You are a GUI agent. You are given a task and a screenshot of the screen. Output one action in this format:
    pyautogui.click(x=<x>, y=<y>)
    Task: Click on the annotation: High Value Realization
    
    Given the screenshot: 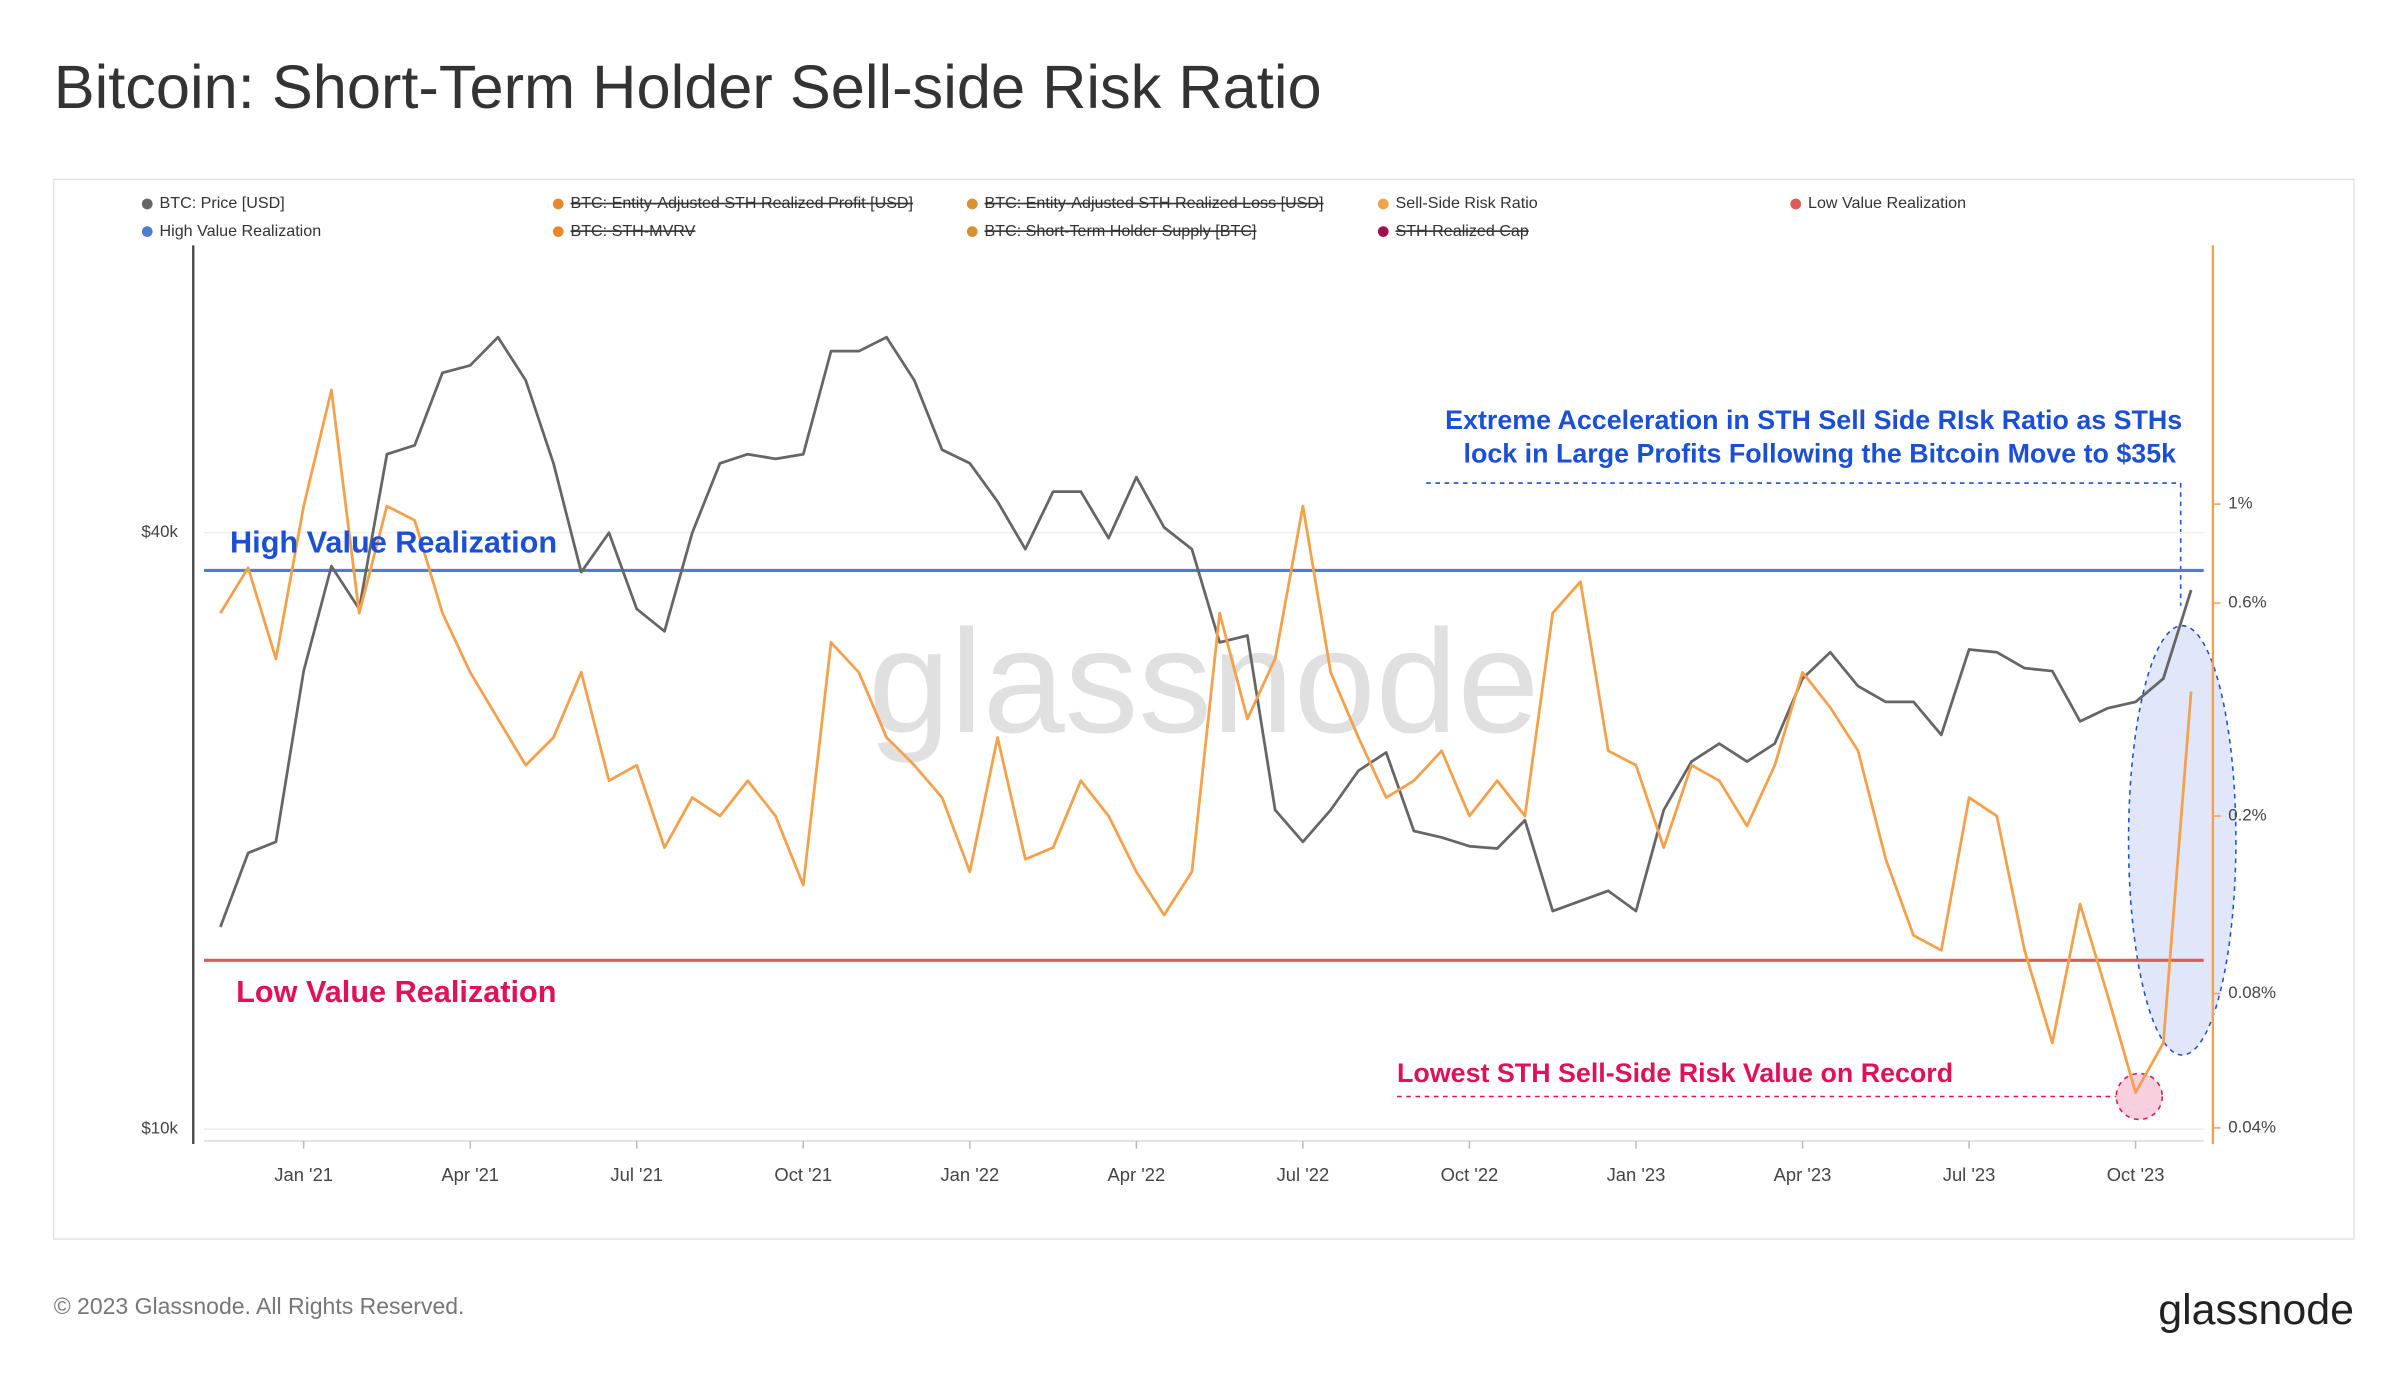 What is the action you would take?
    pyautogui.click(x=393, y=543)
    